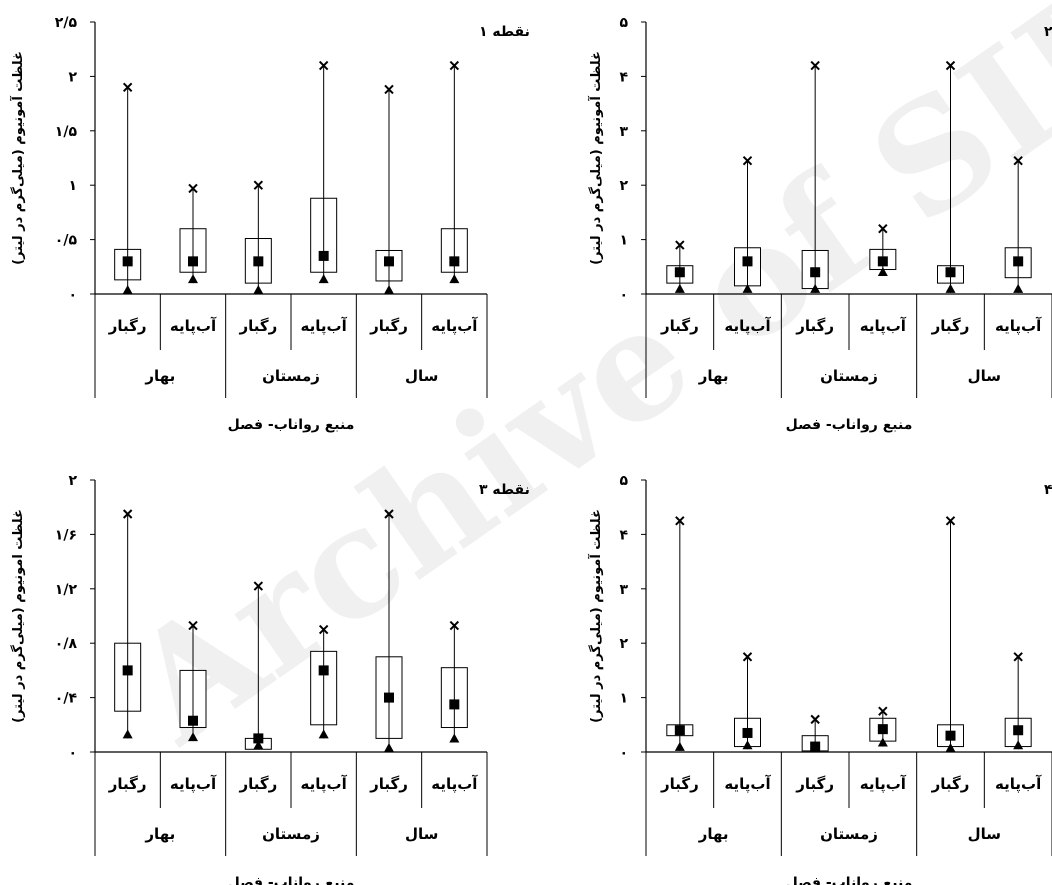  What do you see at coordinates (18, 616) in the screenshot?
I see `y-axis-label: غلظت امونیوم (میلی‌گرم در لیتر)` at bounding box center [18, 616].